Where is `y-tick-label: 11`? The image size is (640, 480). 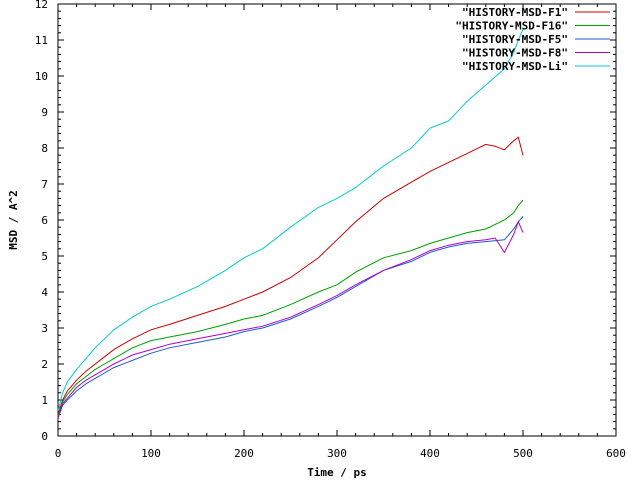 y-tick-label: 11 is located at coordinates (41, 40).